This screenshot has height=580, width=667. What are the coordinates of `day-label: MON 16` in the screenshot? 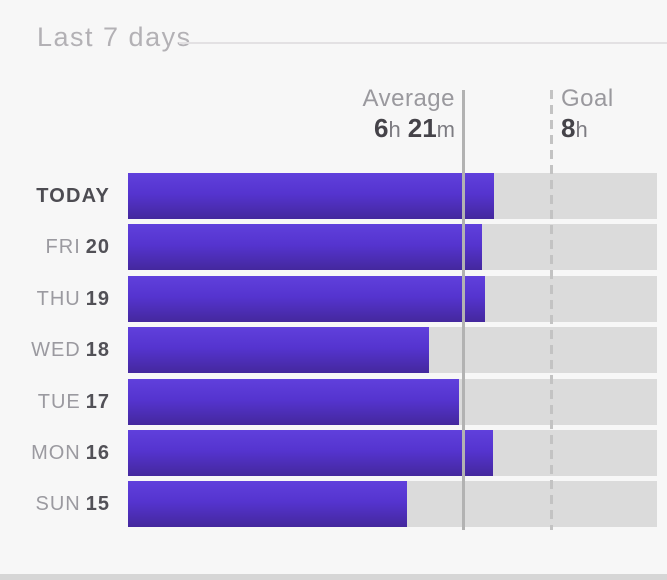 It's located at (55, 453).